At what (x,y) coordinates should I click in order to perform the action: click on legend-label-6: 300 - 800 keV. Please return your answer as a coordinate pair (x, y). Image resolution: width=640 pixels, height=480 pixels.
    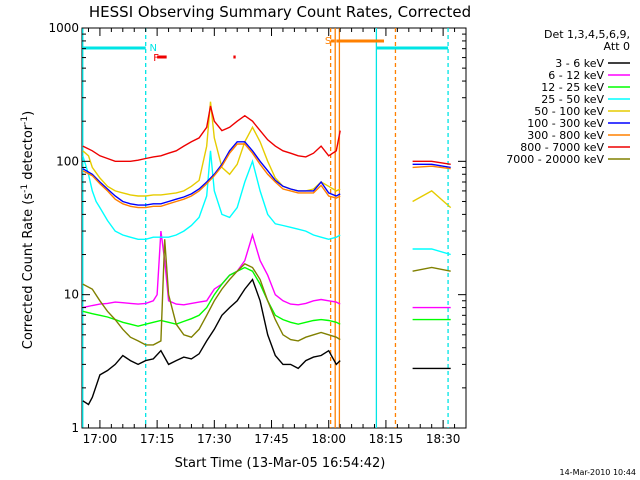
    Looking at the image, I should click on (565, 135).